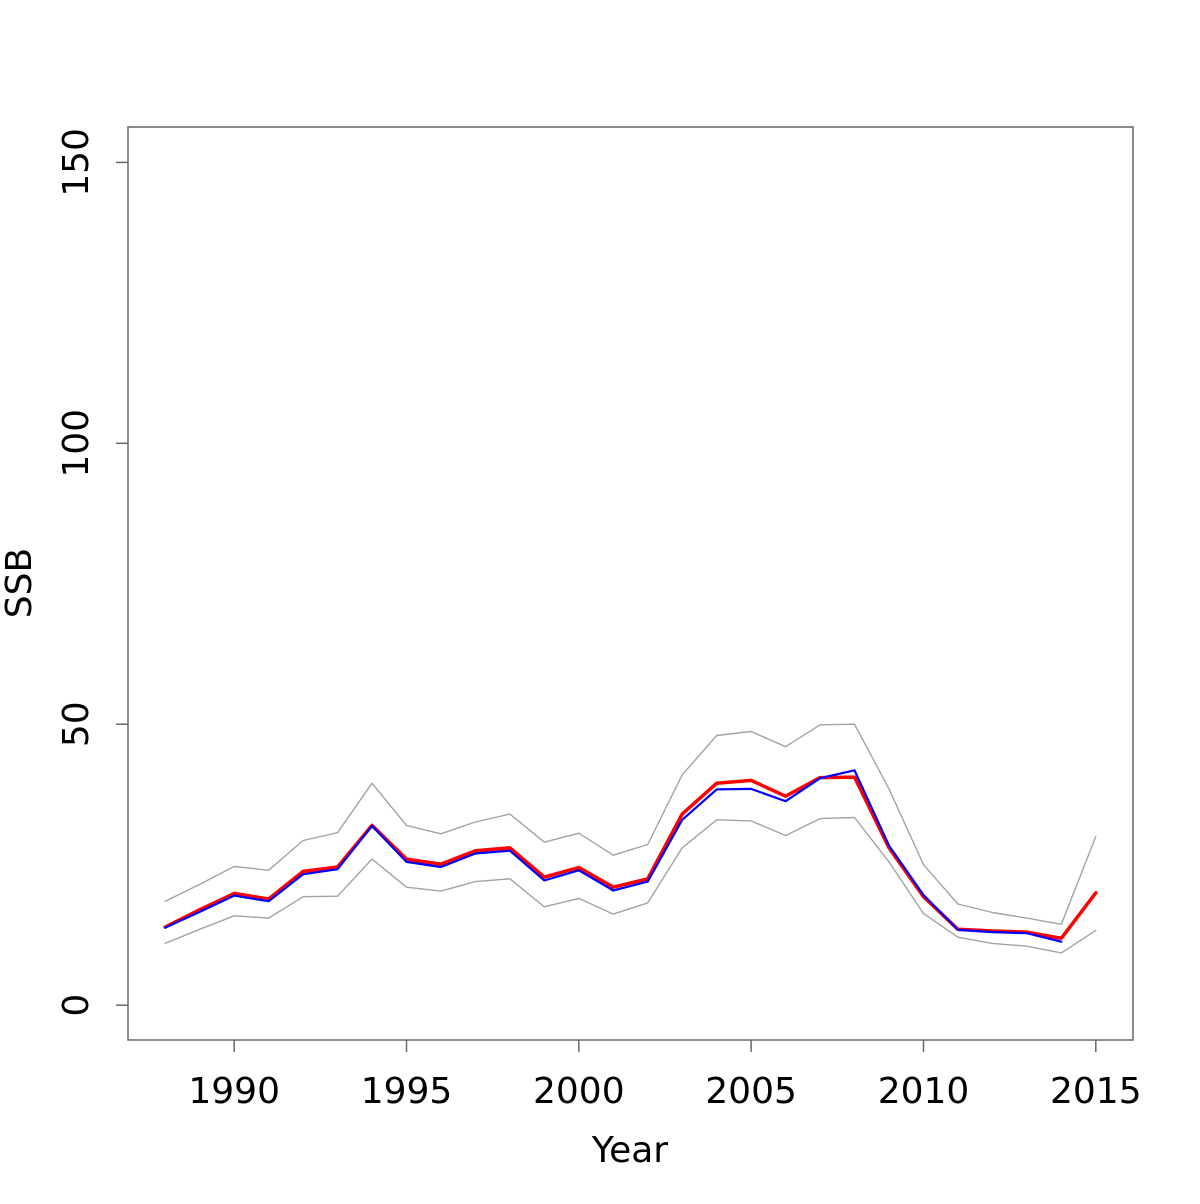 This screenshot has width=1200, height=1204. Describe the element at coordinates (579, 1091) in the screenshot. I see `x-tick-label: 2000` at that location.